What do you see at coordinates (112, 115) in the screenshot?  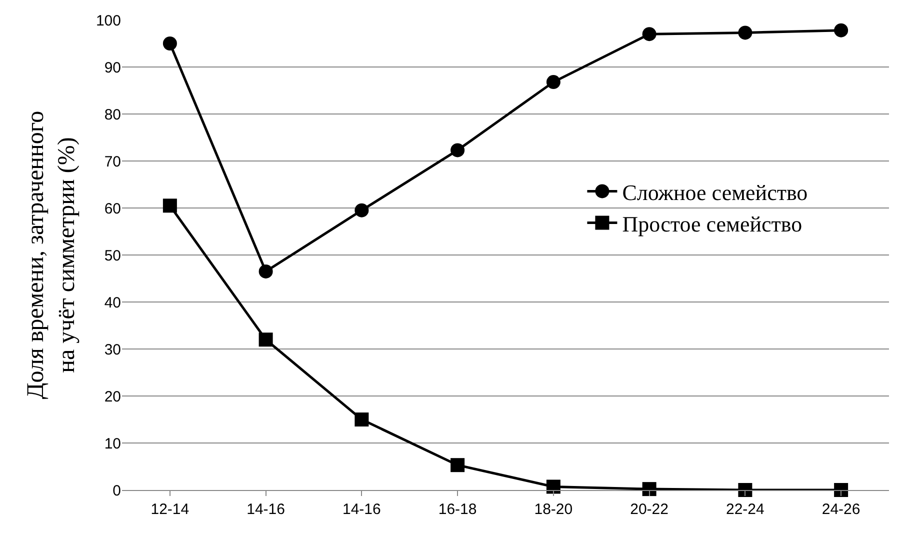 I see `y-tick-label: 80` at bounding box center [112, 115].